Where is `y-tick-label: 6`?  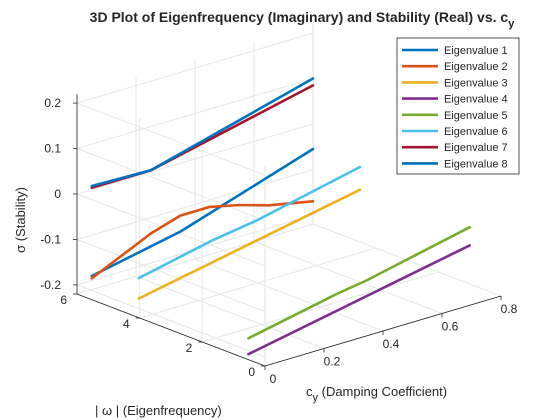 y-tick-label: 6 is located at coordinates (63, 300).